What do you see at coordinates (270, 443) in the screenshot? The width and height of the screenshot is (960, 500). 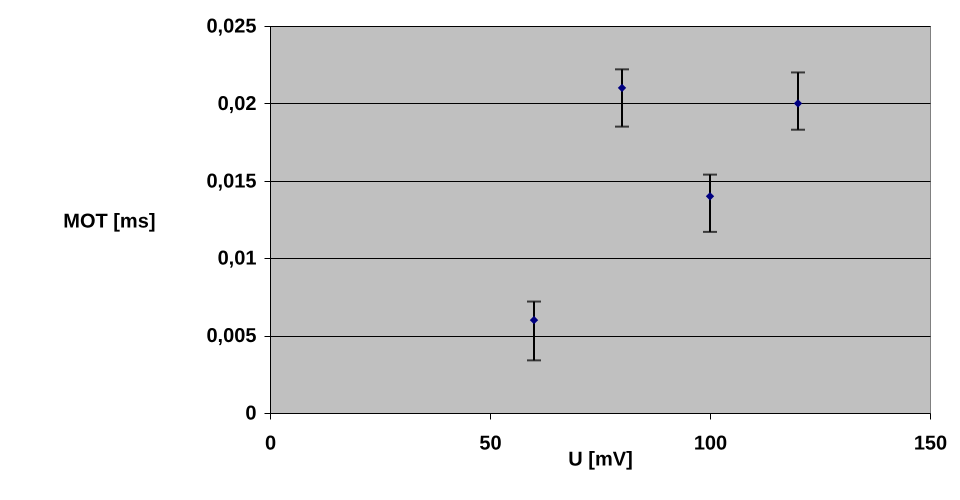 I see `x-tick-label: 0` at bounding box center [270, 443].